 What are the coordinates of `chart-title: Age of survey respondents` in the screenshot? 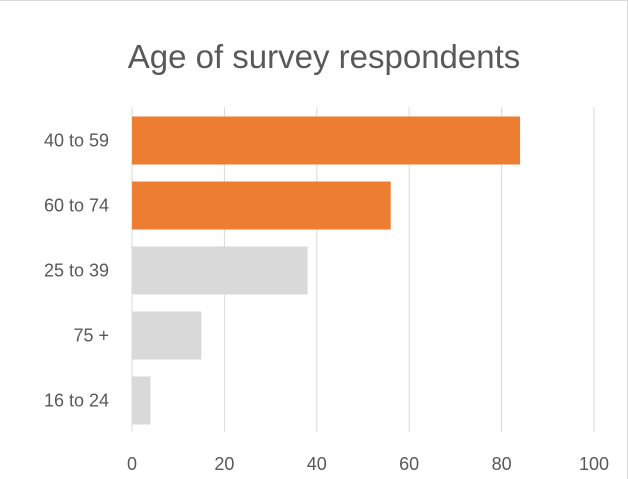 It's located at (324, 56).